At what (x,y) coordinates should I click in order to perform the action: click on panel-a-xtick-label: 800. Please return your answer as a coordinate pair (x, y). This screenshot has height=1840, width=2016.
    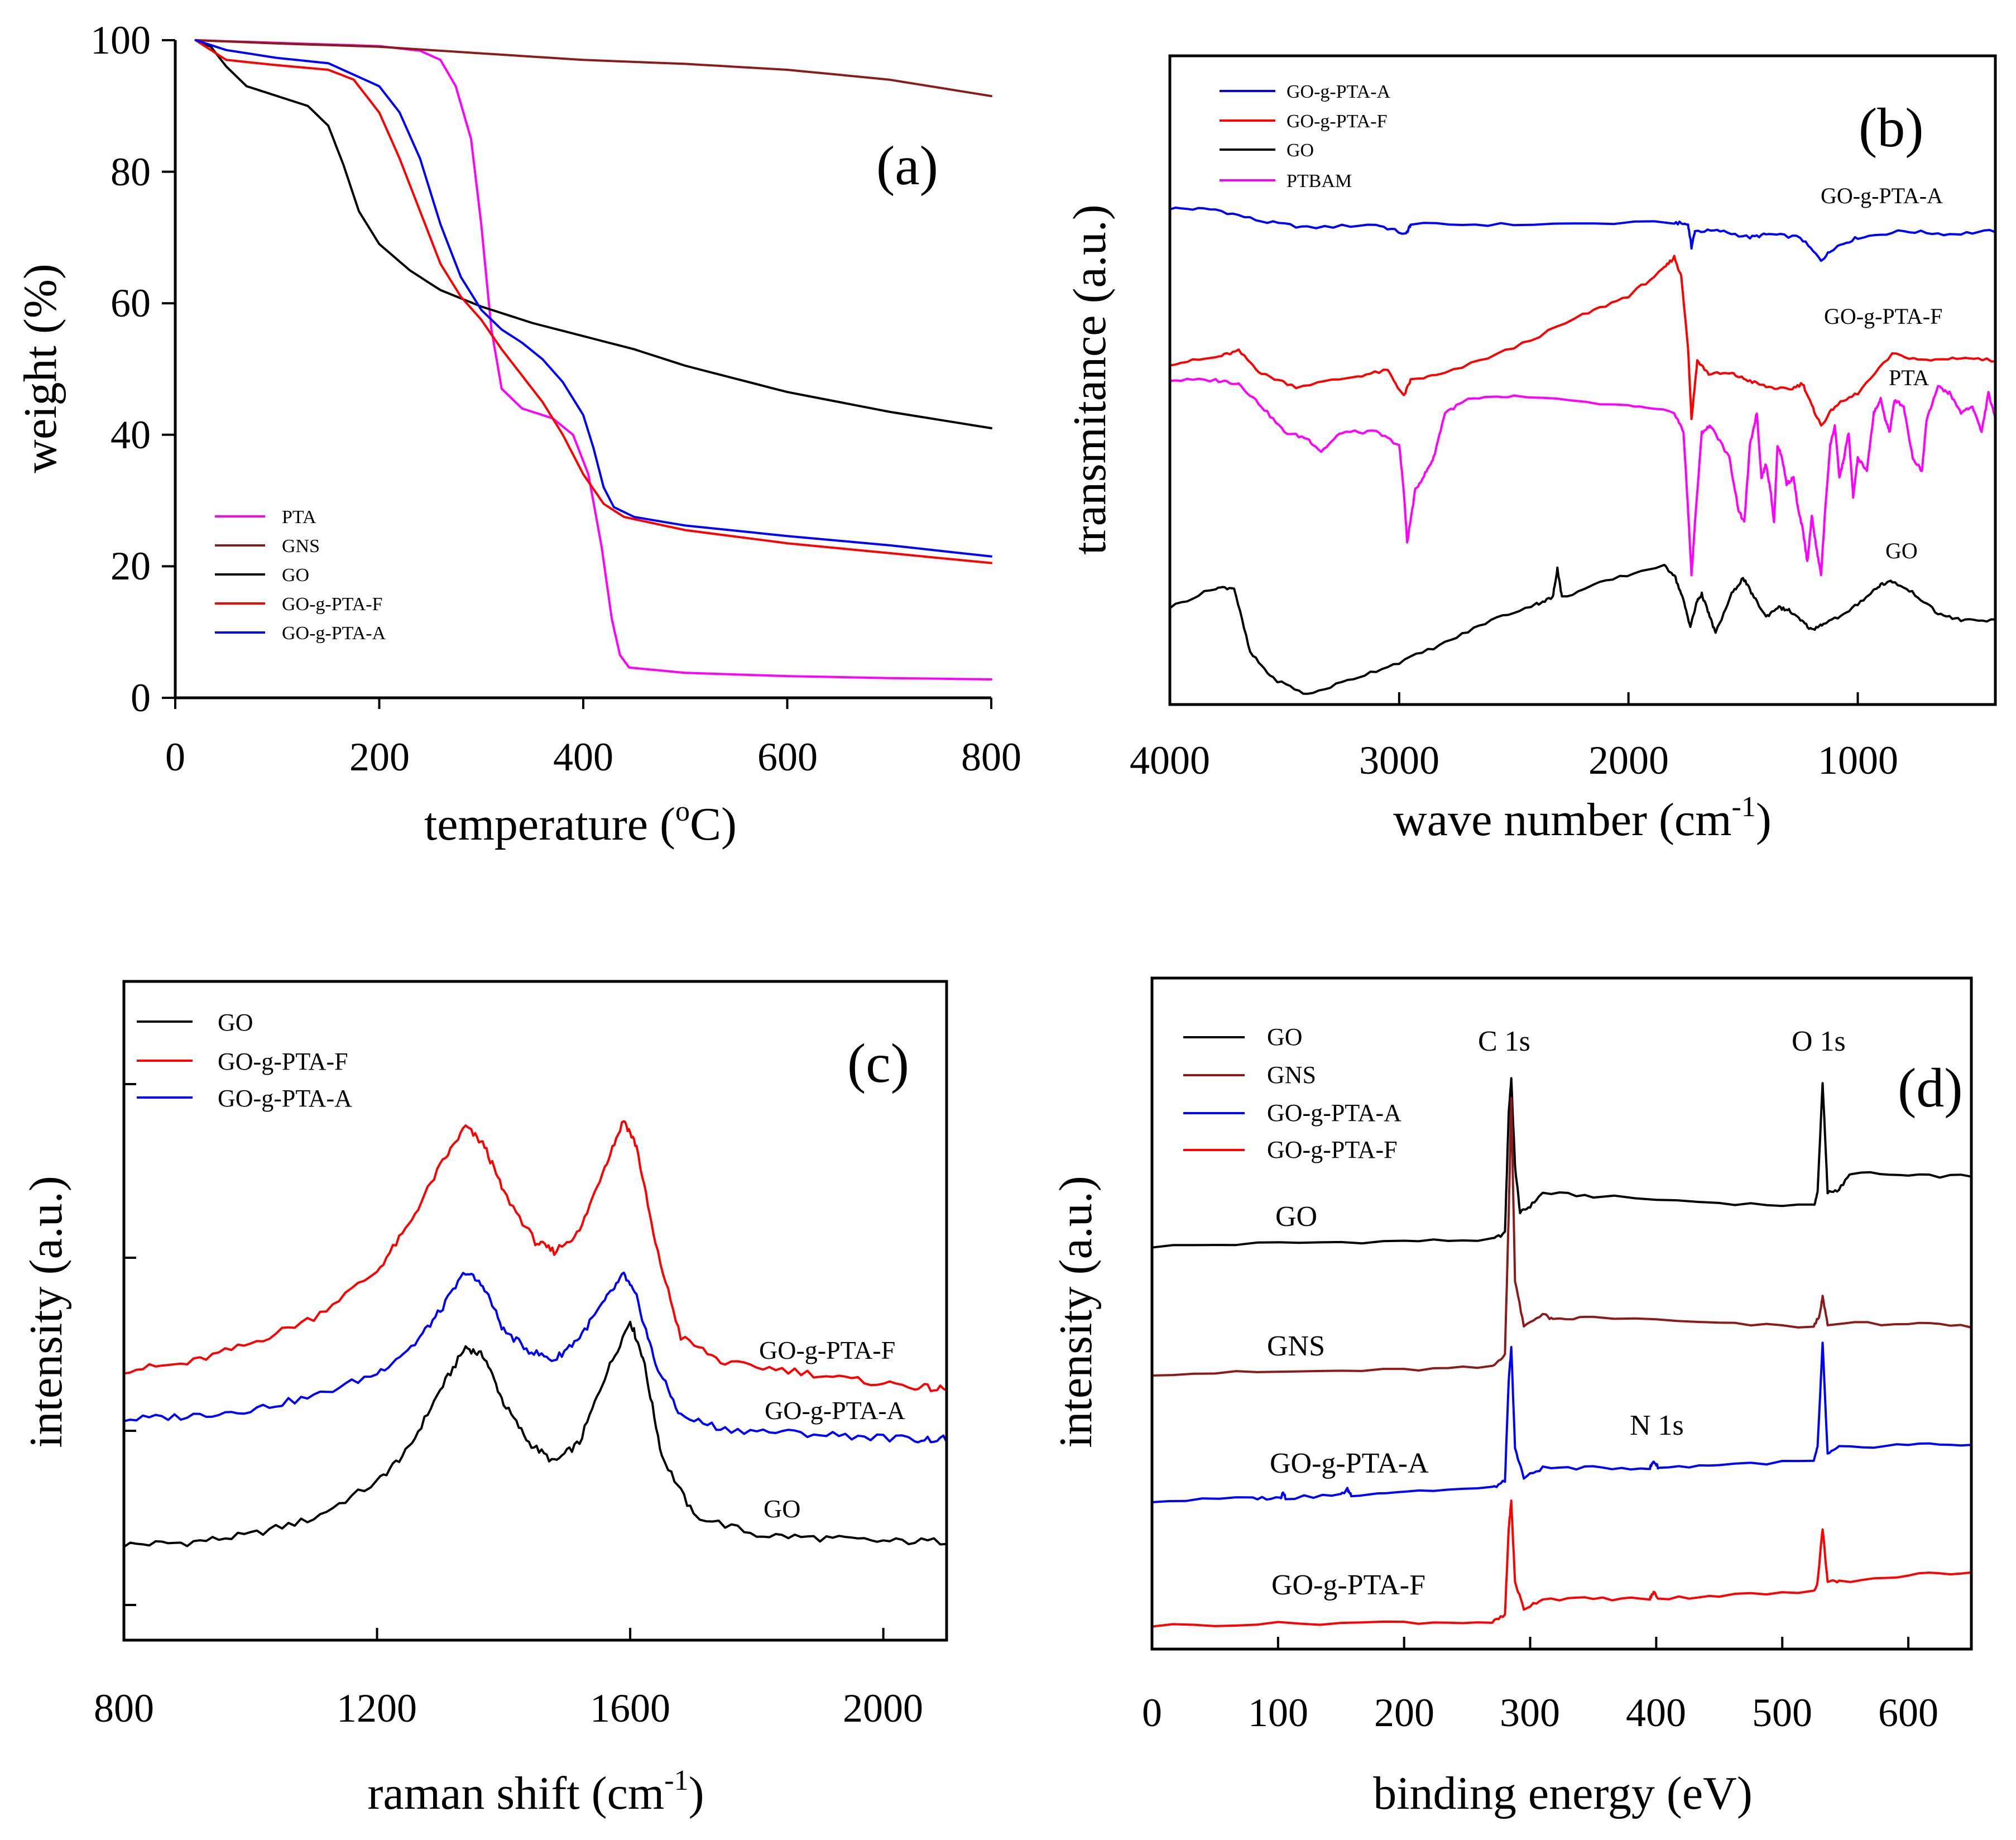
    Looking at the image, I should click on (991, 757).